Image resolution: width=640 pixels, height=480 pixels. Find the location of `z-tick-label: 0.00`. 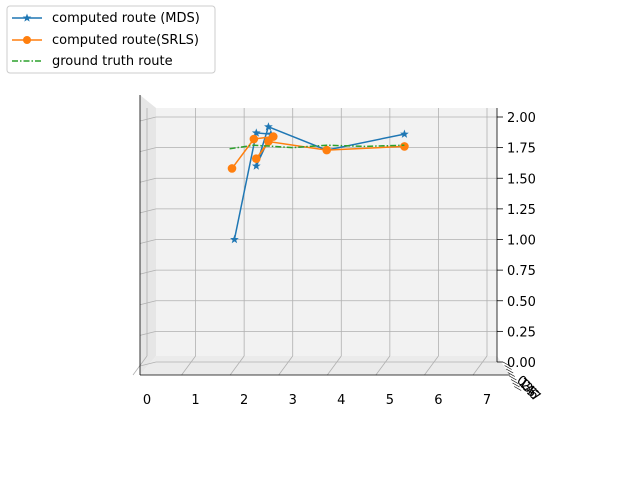

z-tick-label: 0.00 is located at coordinates (521, 363).